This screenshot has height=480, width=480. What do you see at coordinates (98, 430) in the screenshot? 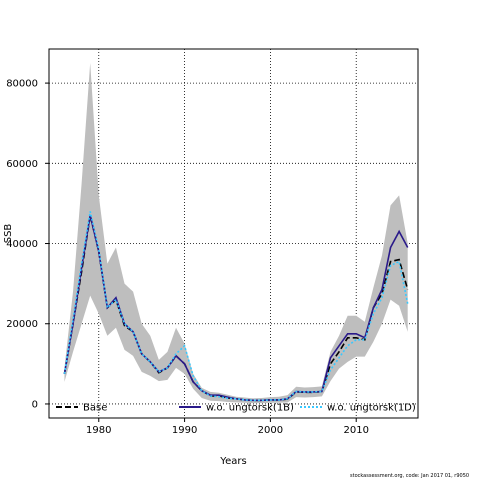
I see `x-tick-label: 1980` at bounding box center [98, 430].